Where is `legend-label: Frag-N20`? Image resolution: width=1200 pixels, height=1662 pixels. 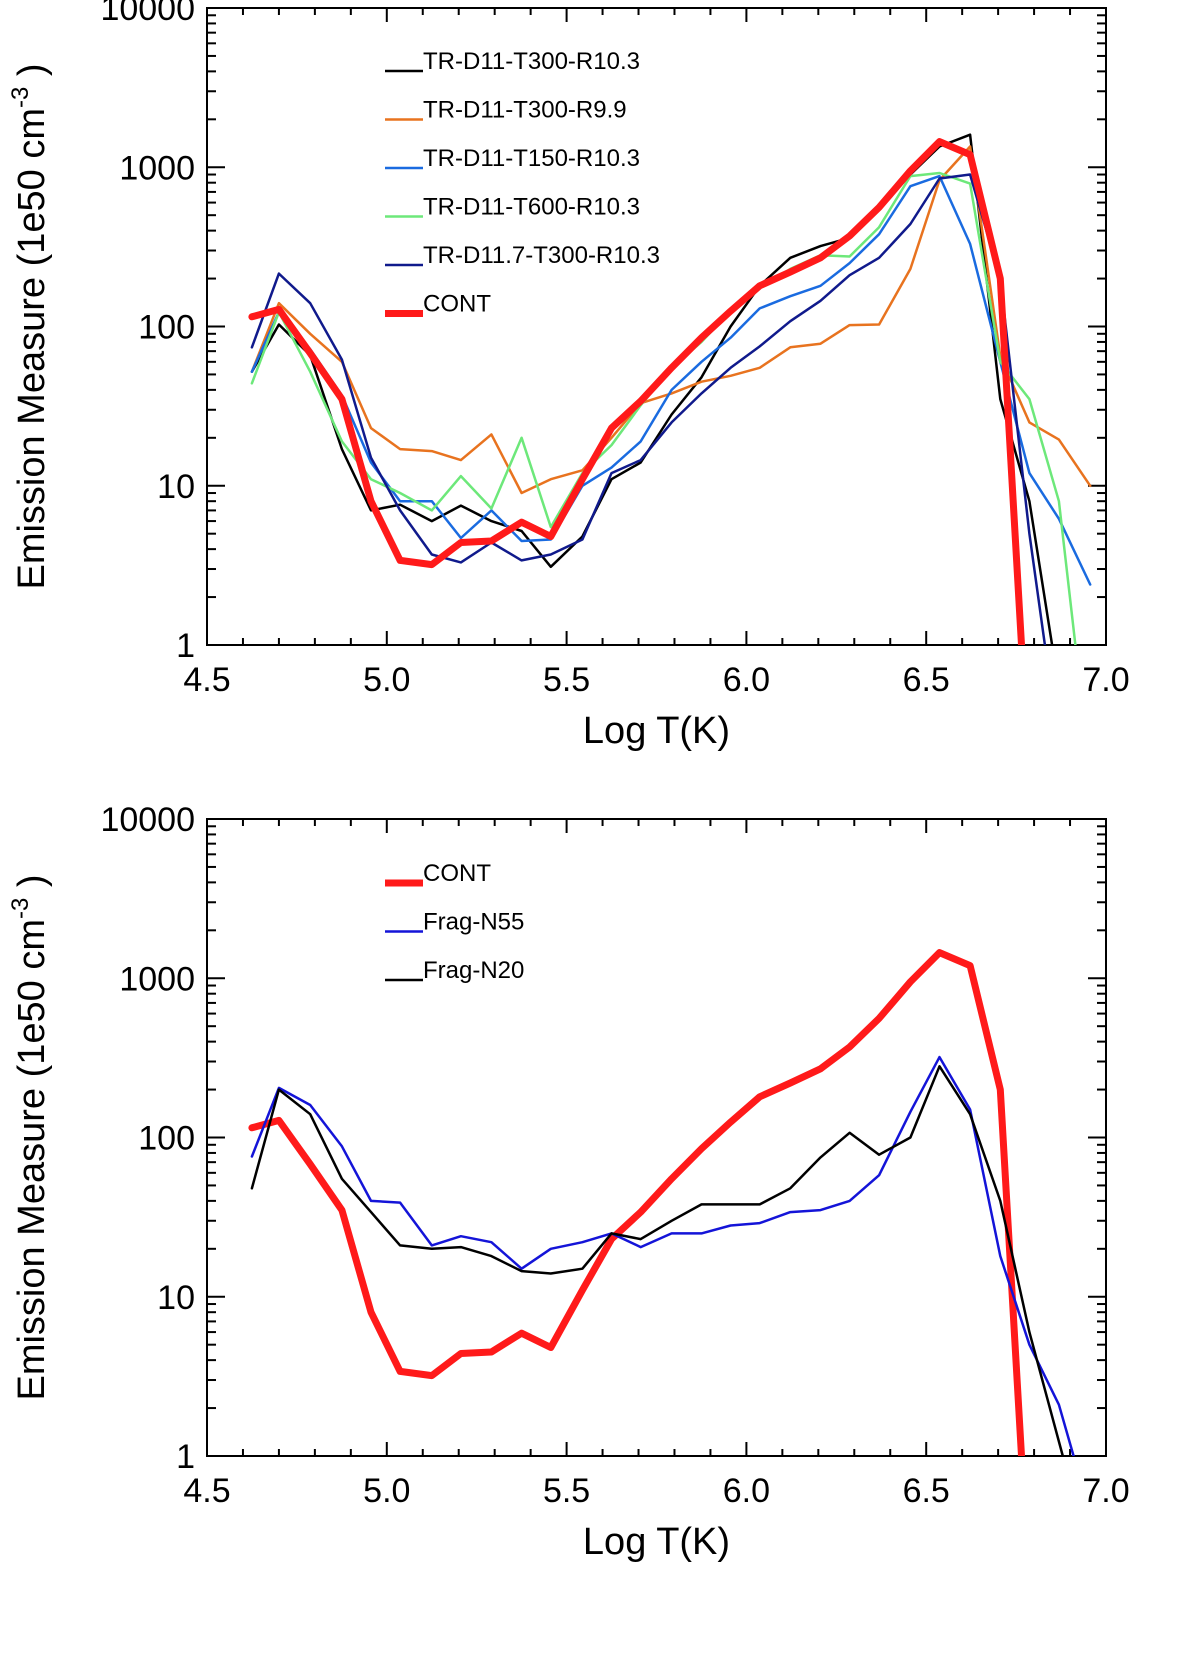 legend-label: Frag-N20 is located at coordinates (473, 970).